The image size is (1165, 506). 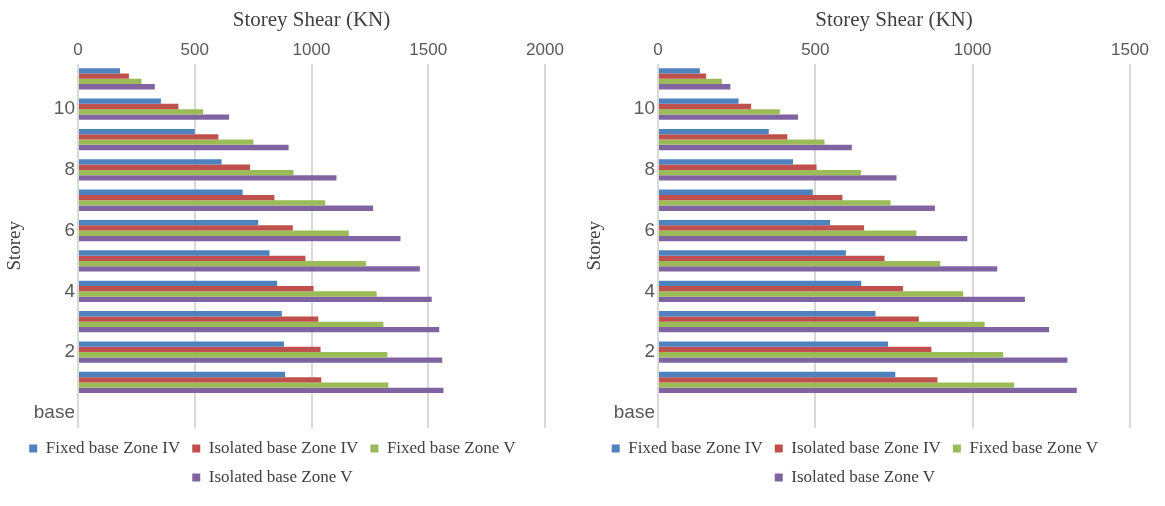 I want to click on legend-label: Fixed base Zone IV, so click(x=696, y=447).